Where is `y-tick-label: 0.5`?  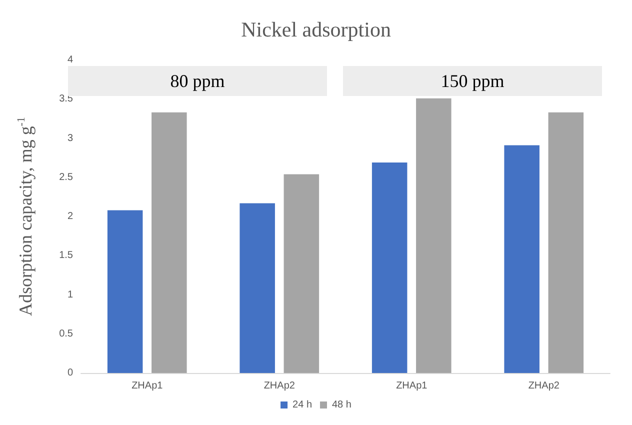
y-tick-label: 0.5 is located at coordinates (66, 334).